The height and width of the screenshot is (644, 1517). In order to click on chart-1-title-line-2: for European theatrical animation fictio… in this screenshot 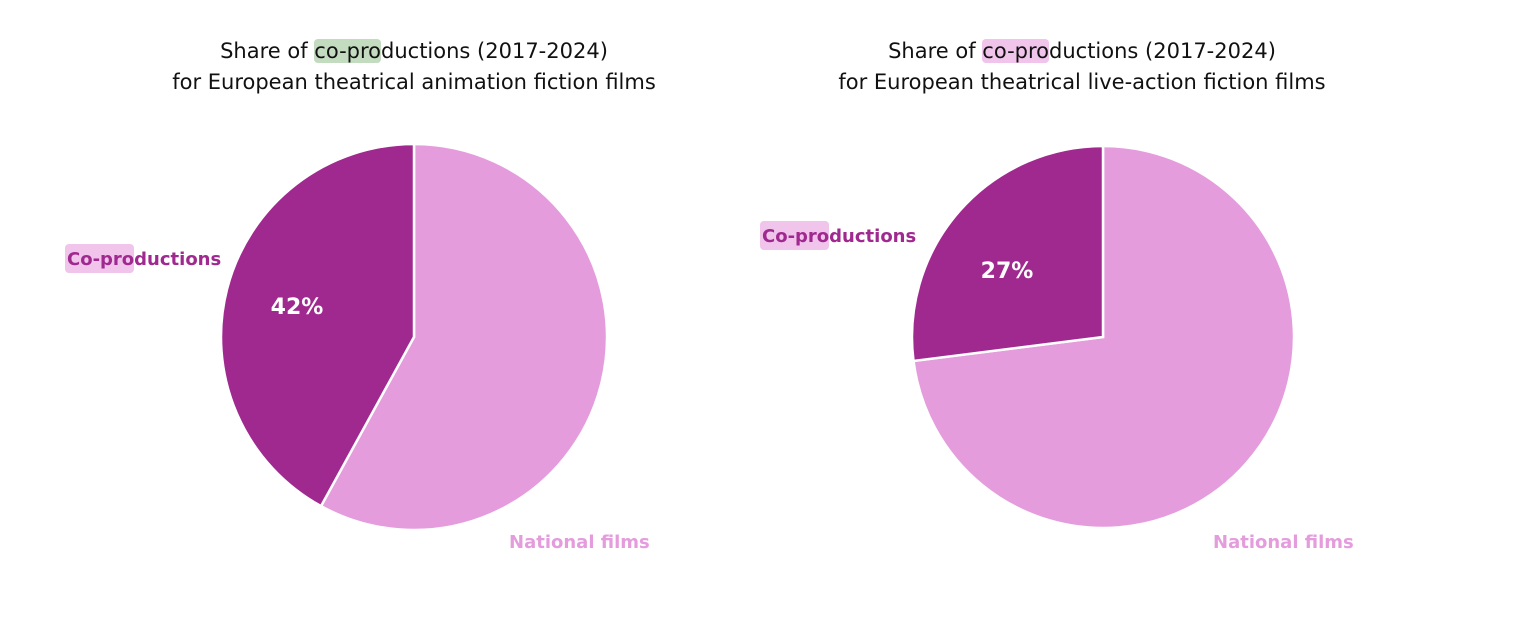, I will do `click(414, 82)`.